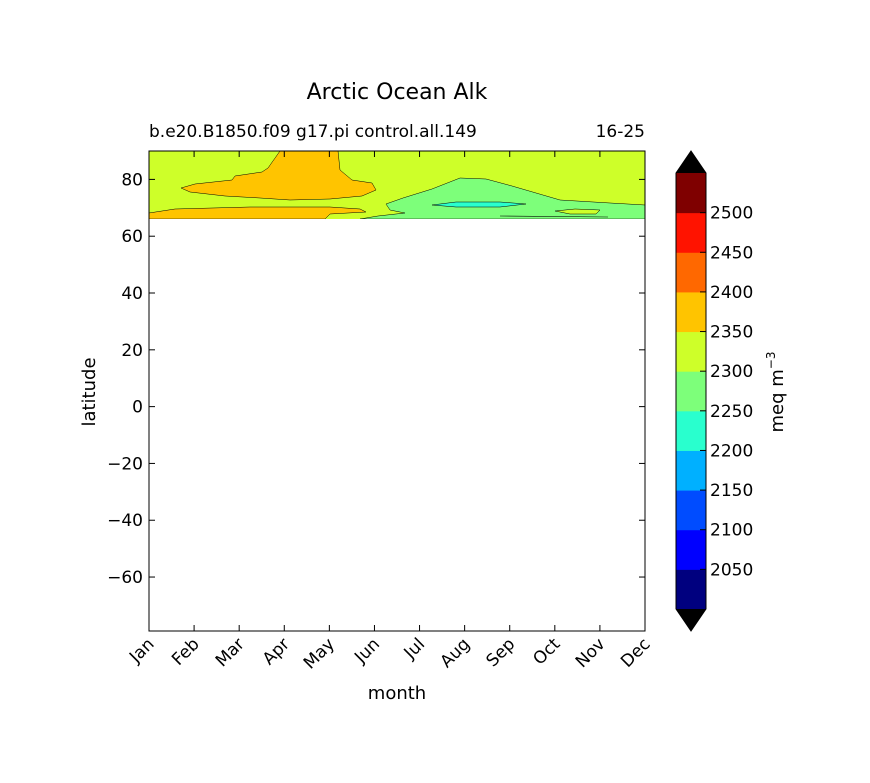 The height and width of the screenshot is (783, 870). What do you see at coordinates (397, 693) in the screenshot?
I see `x-axis-label: month` at bounding box center [397, 693].